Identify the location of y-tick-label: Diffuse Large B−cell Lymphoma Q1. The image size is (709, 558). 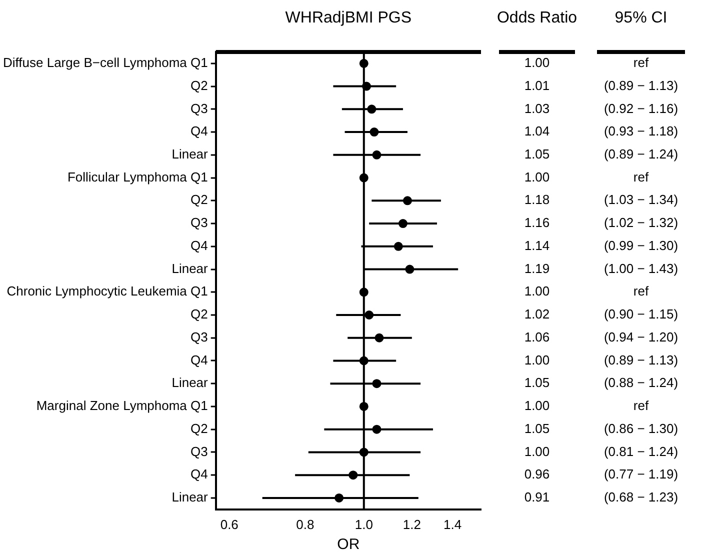
(105, 62).